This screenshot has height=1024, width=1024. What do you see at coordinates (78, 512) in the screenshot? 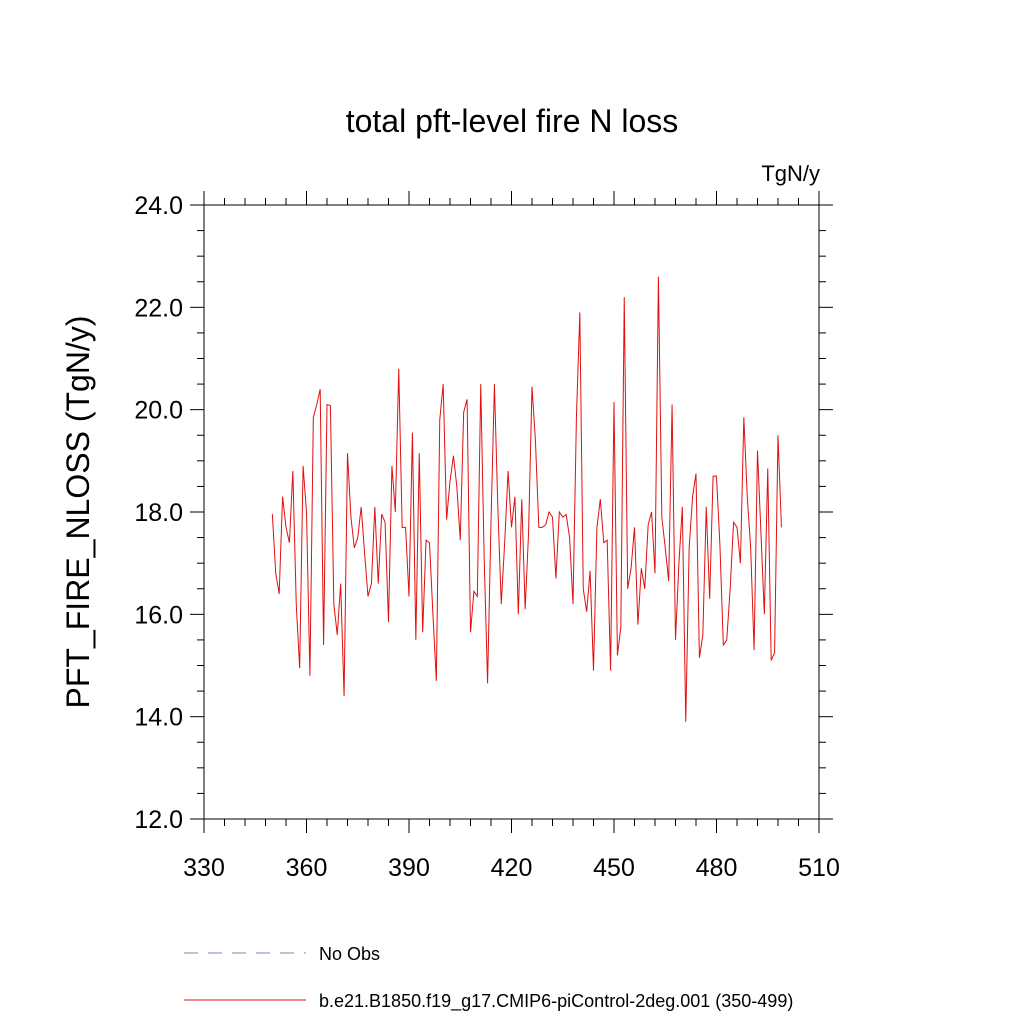
I see `y-axis-label: PFT_FIRE_NLOSS (TgN/y)` at bounding box center [78, 512].